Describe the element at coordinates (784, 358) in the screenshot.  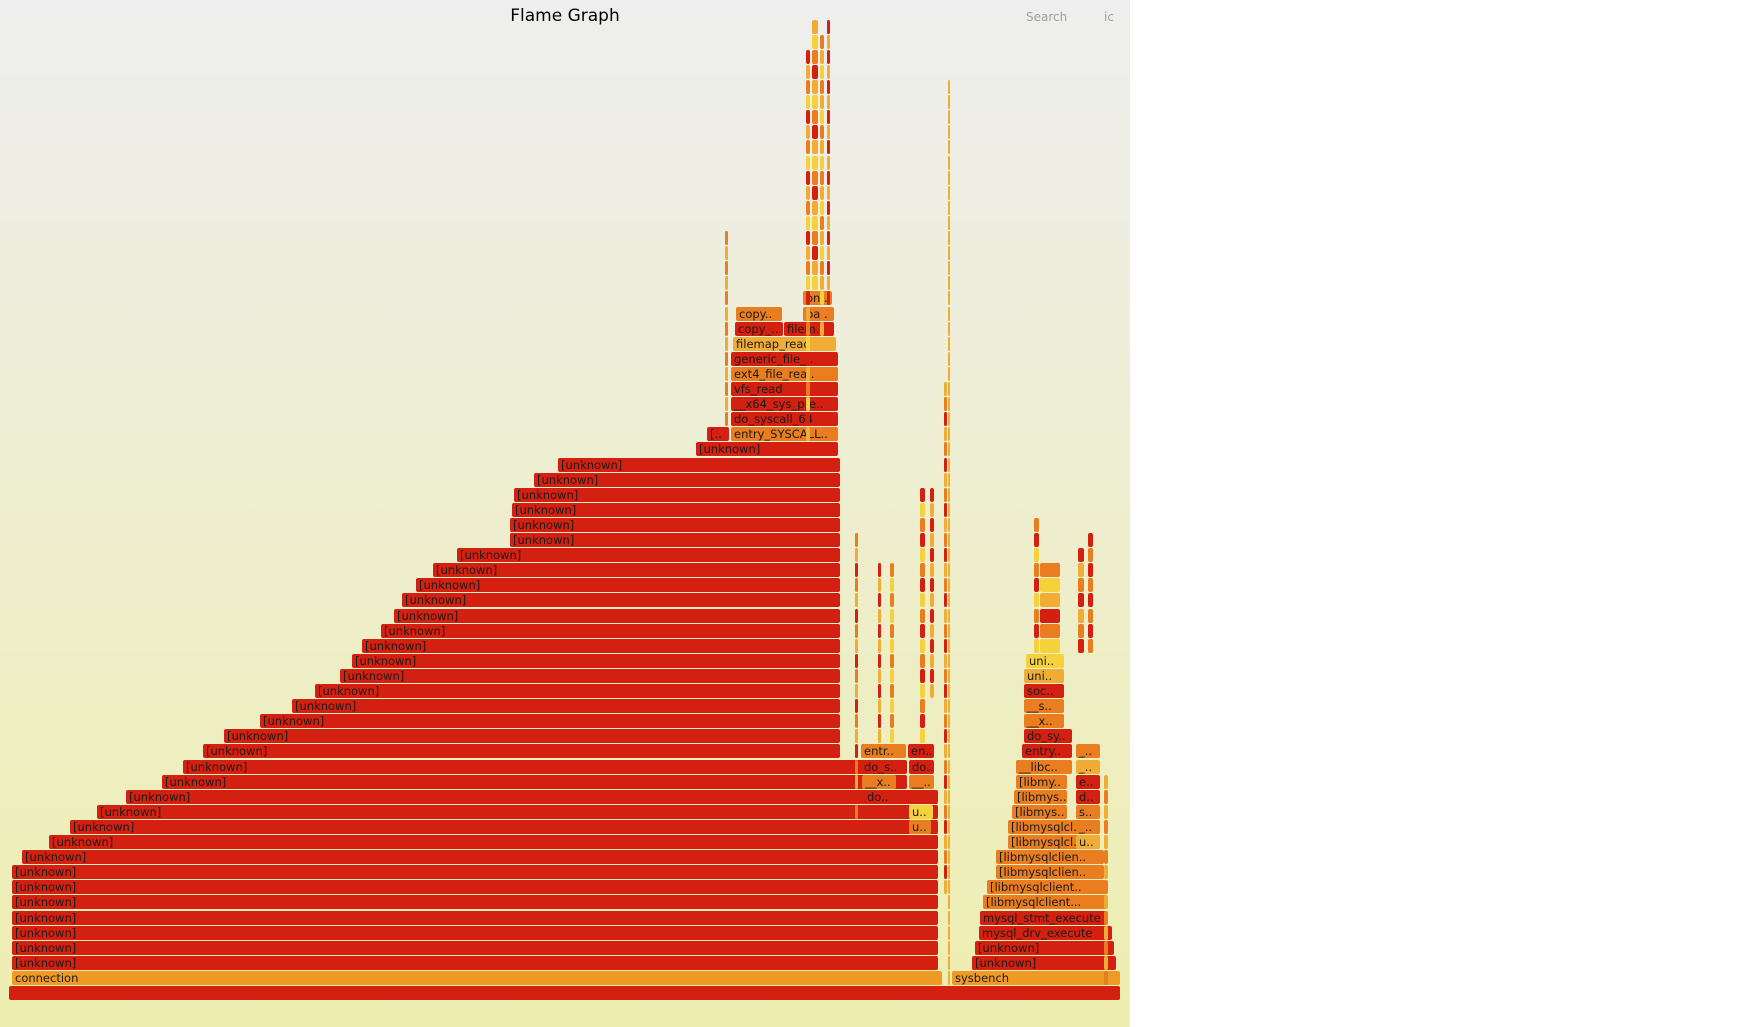
I see `flame-frame: generic_file_..` at that location.